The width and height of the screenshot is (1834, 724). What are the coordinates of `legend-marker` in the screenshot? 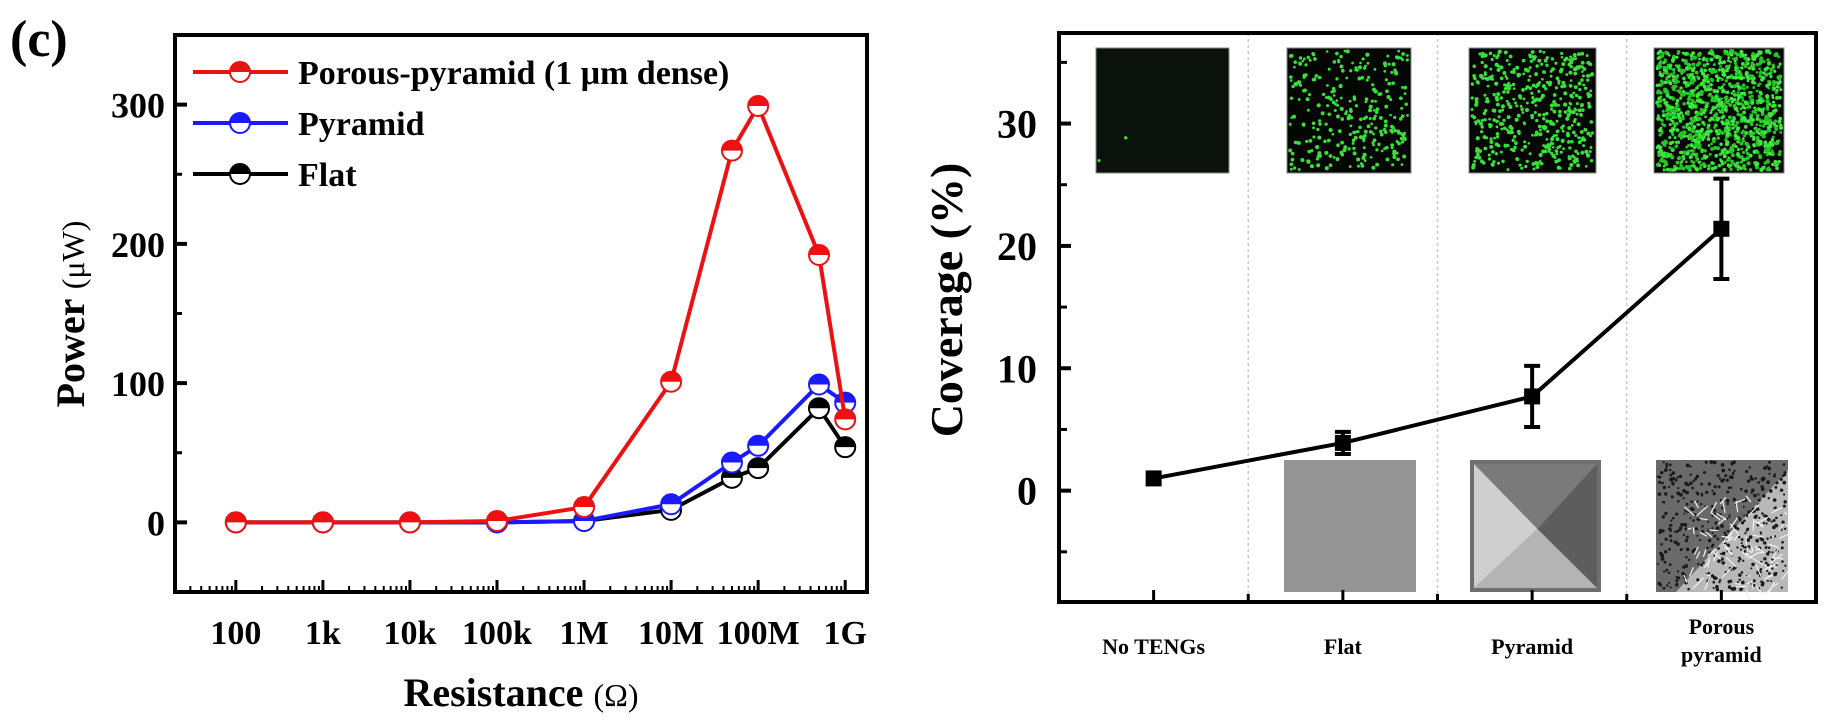 It's located at (240, 72).